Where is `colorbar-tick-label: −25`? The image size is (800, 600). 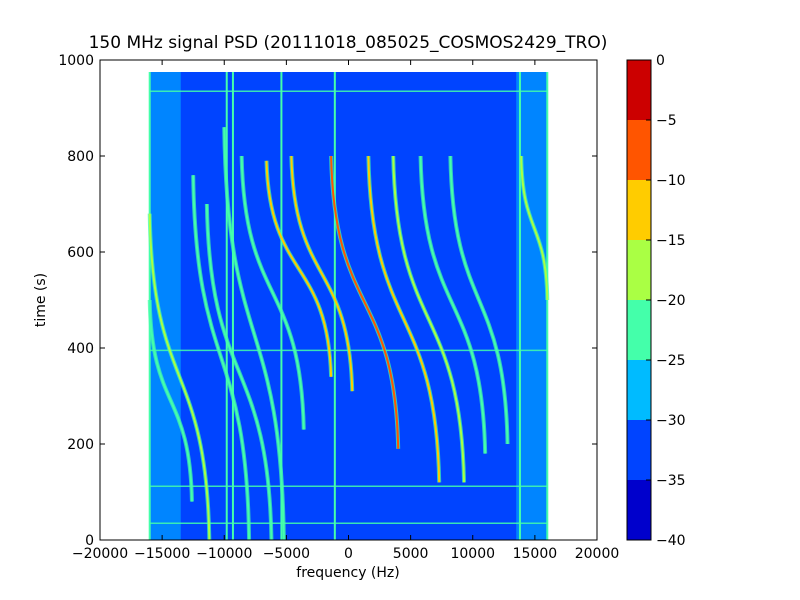 colorbar-tick-label: −25 is located at coordinates (671, 361).